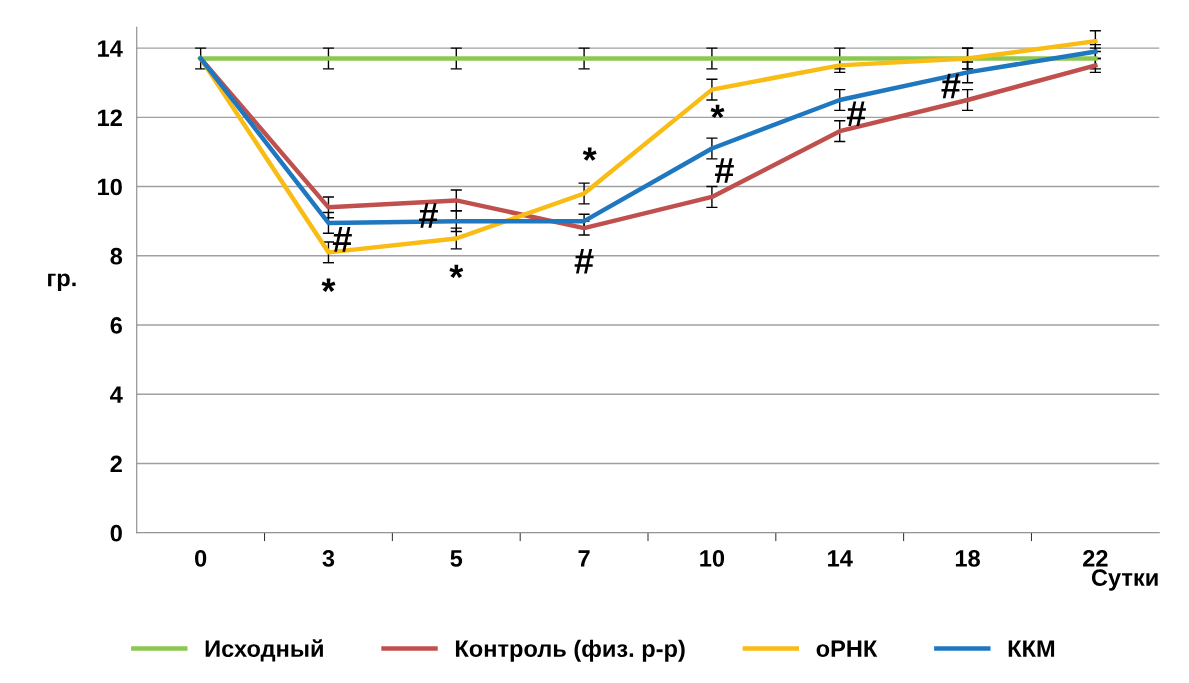 This screenshot has width=1189, height=683. Describe the element at coordinates (116, 325) in the screenshot. I see `y-tick-label: 6` at that location.